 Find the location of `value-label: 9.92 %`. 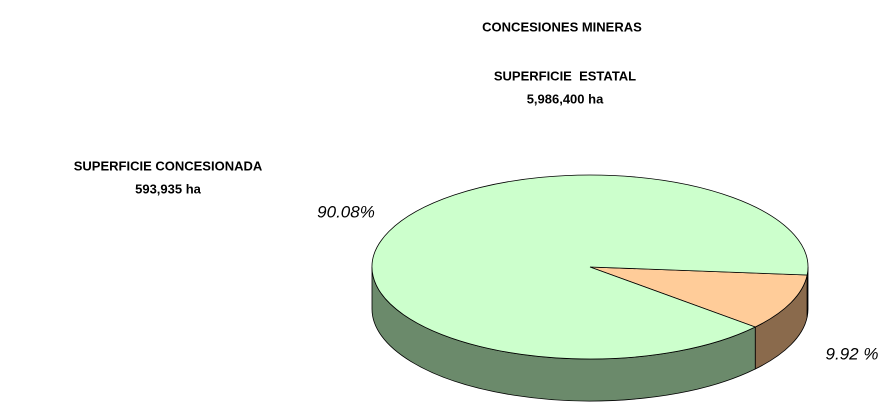

value-label: 9.92 % is located at coordinates (852, 353).